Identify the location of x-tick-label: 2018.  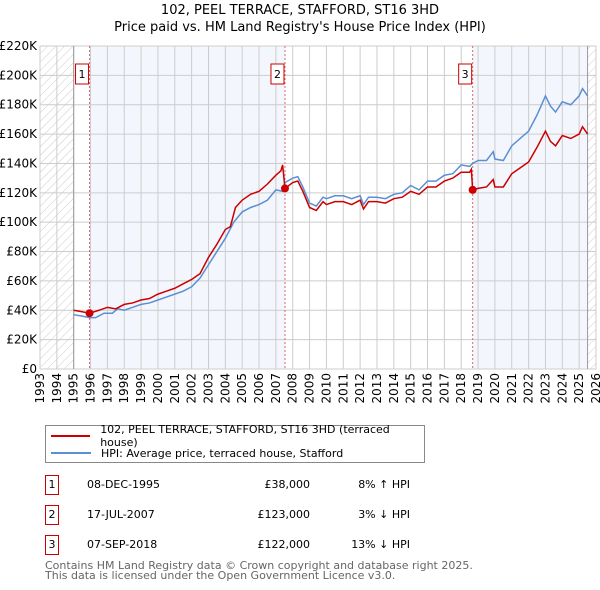
(461, 388).